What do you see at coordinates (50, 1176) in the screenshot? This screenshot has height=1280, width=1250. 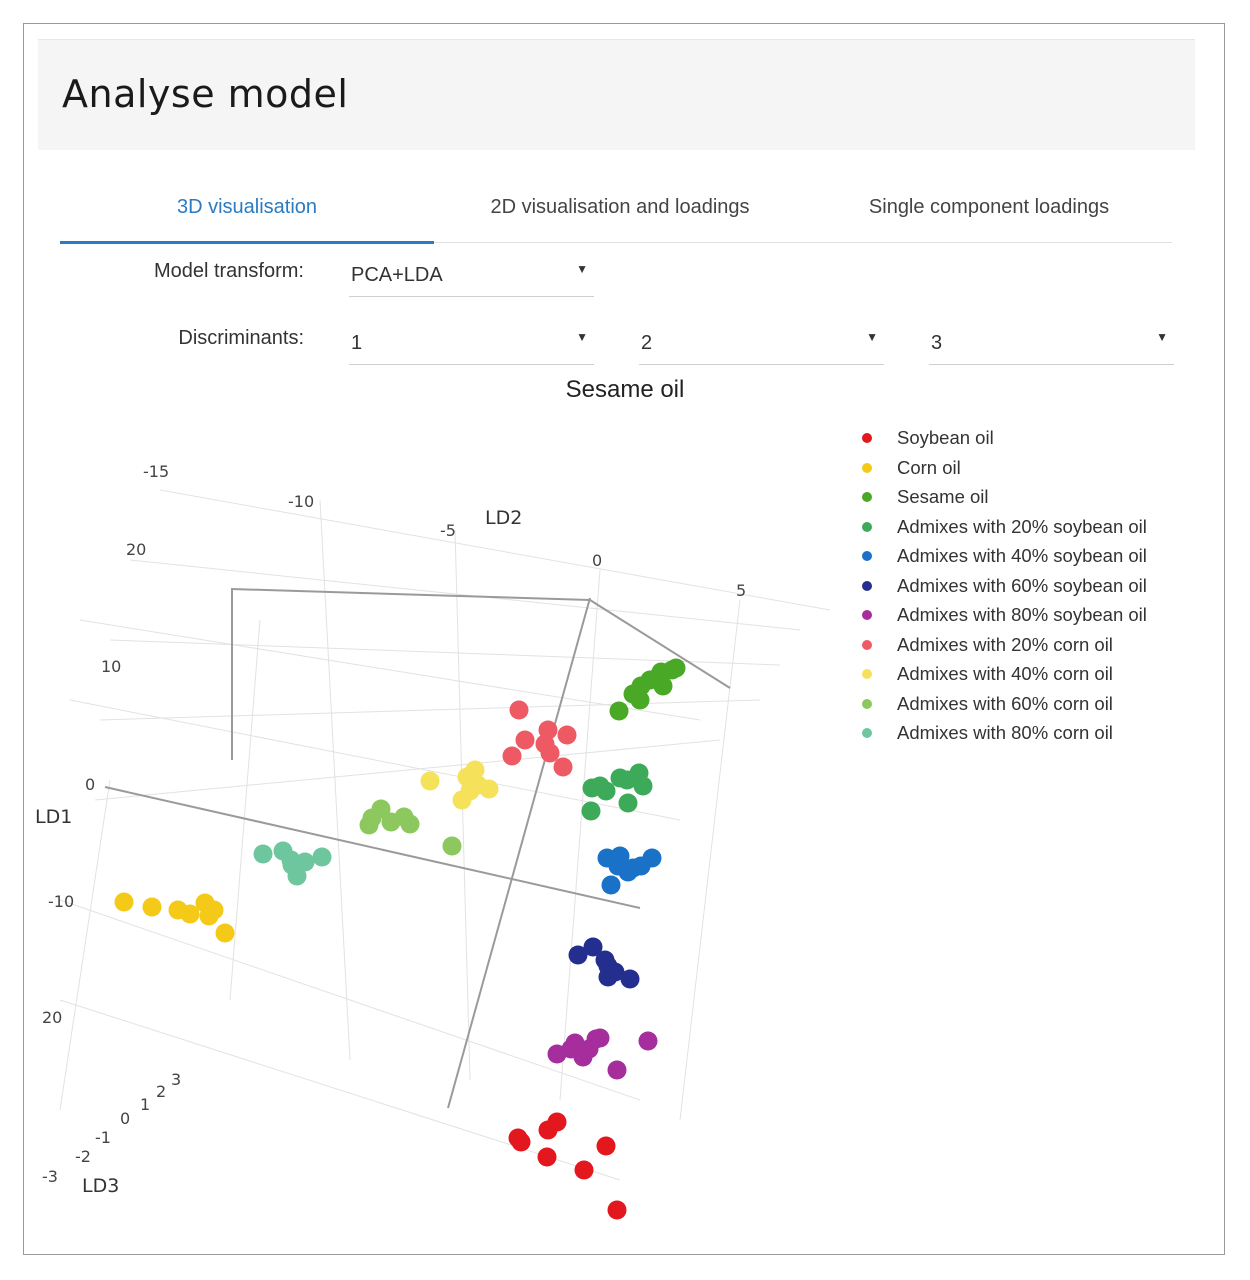 I see `ld3-tick-label: -3` at bounding box center [50, 1176].